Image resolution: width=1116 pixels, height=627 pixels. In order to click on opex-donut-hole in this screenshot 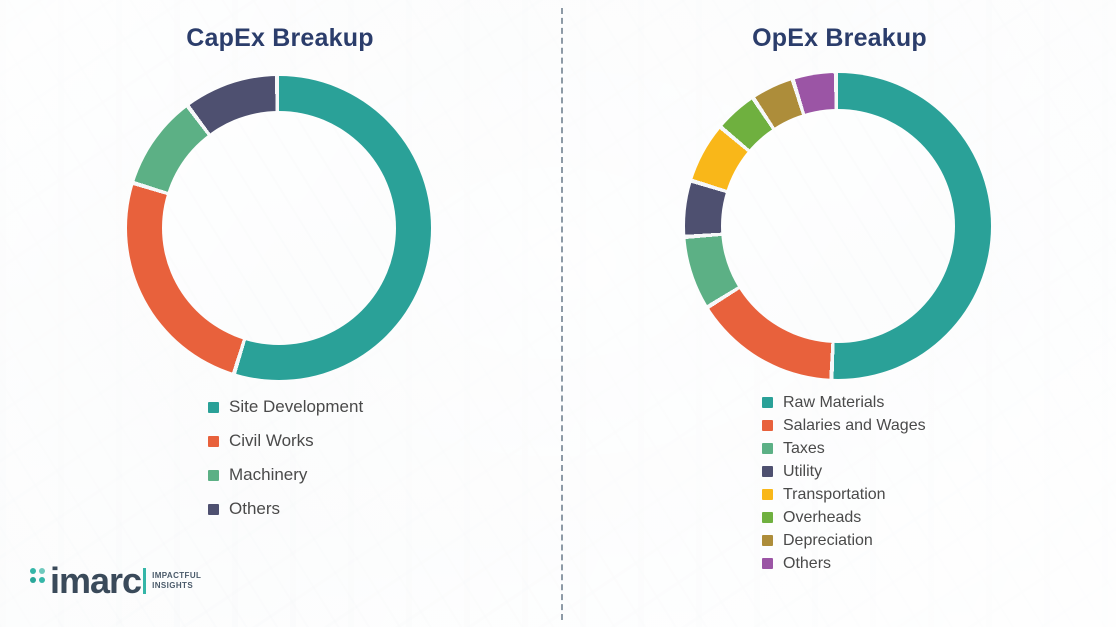, I will do `click(838, 226)`.